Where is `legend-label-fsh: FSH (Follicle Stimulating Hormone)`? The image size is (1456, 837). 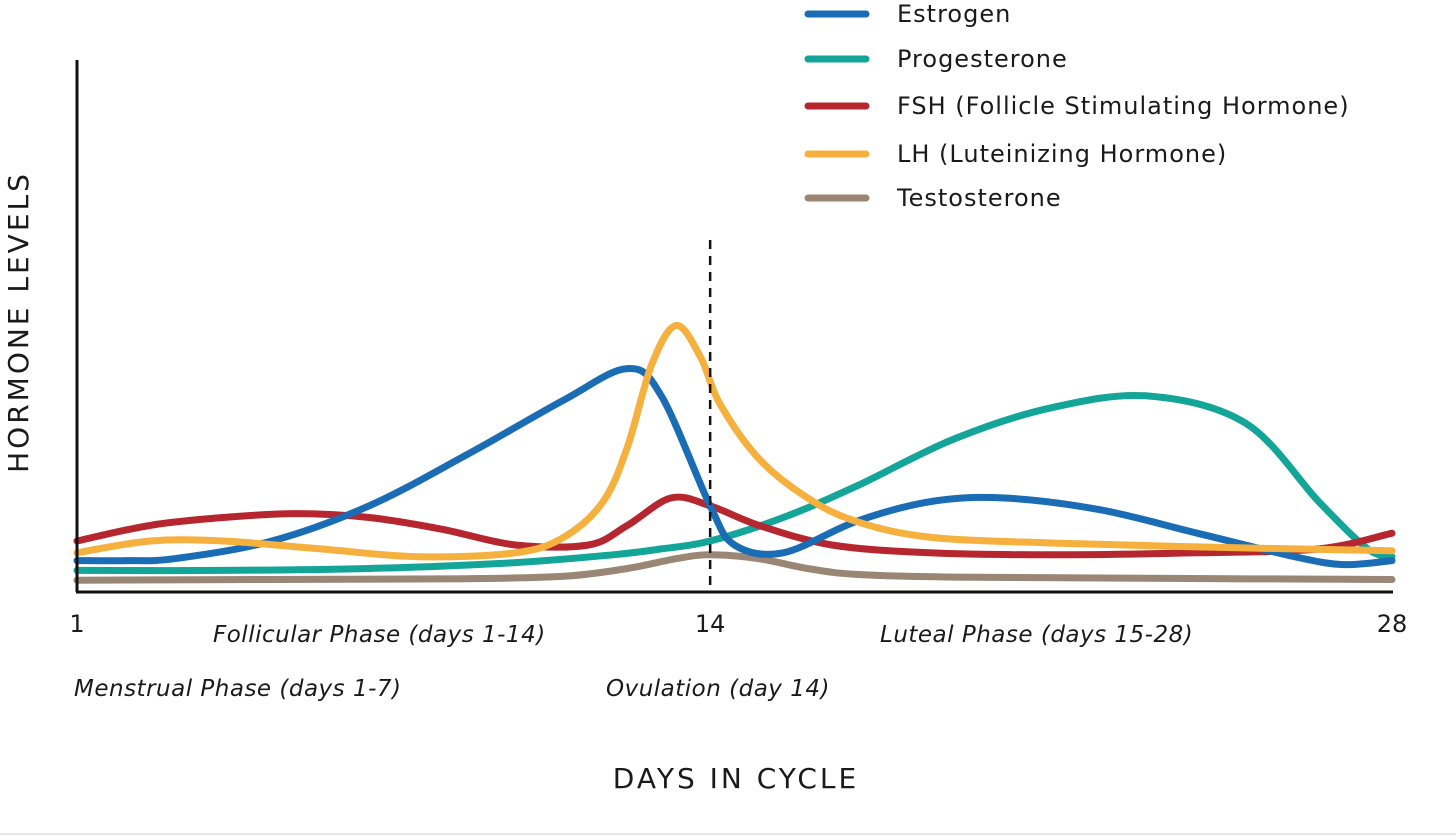 legend-label-fsh: FSH (Follicle Stimulating Hormone) is located at coordinates (1123, 106).